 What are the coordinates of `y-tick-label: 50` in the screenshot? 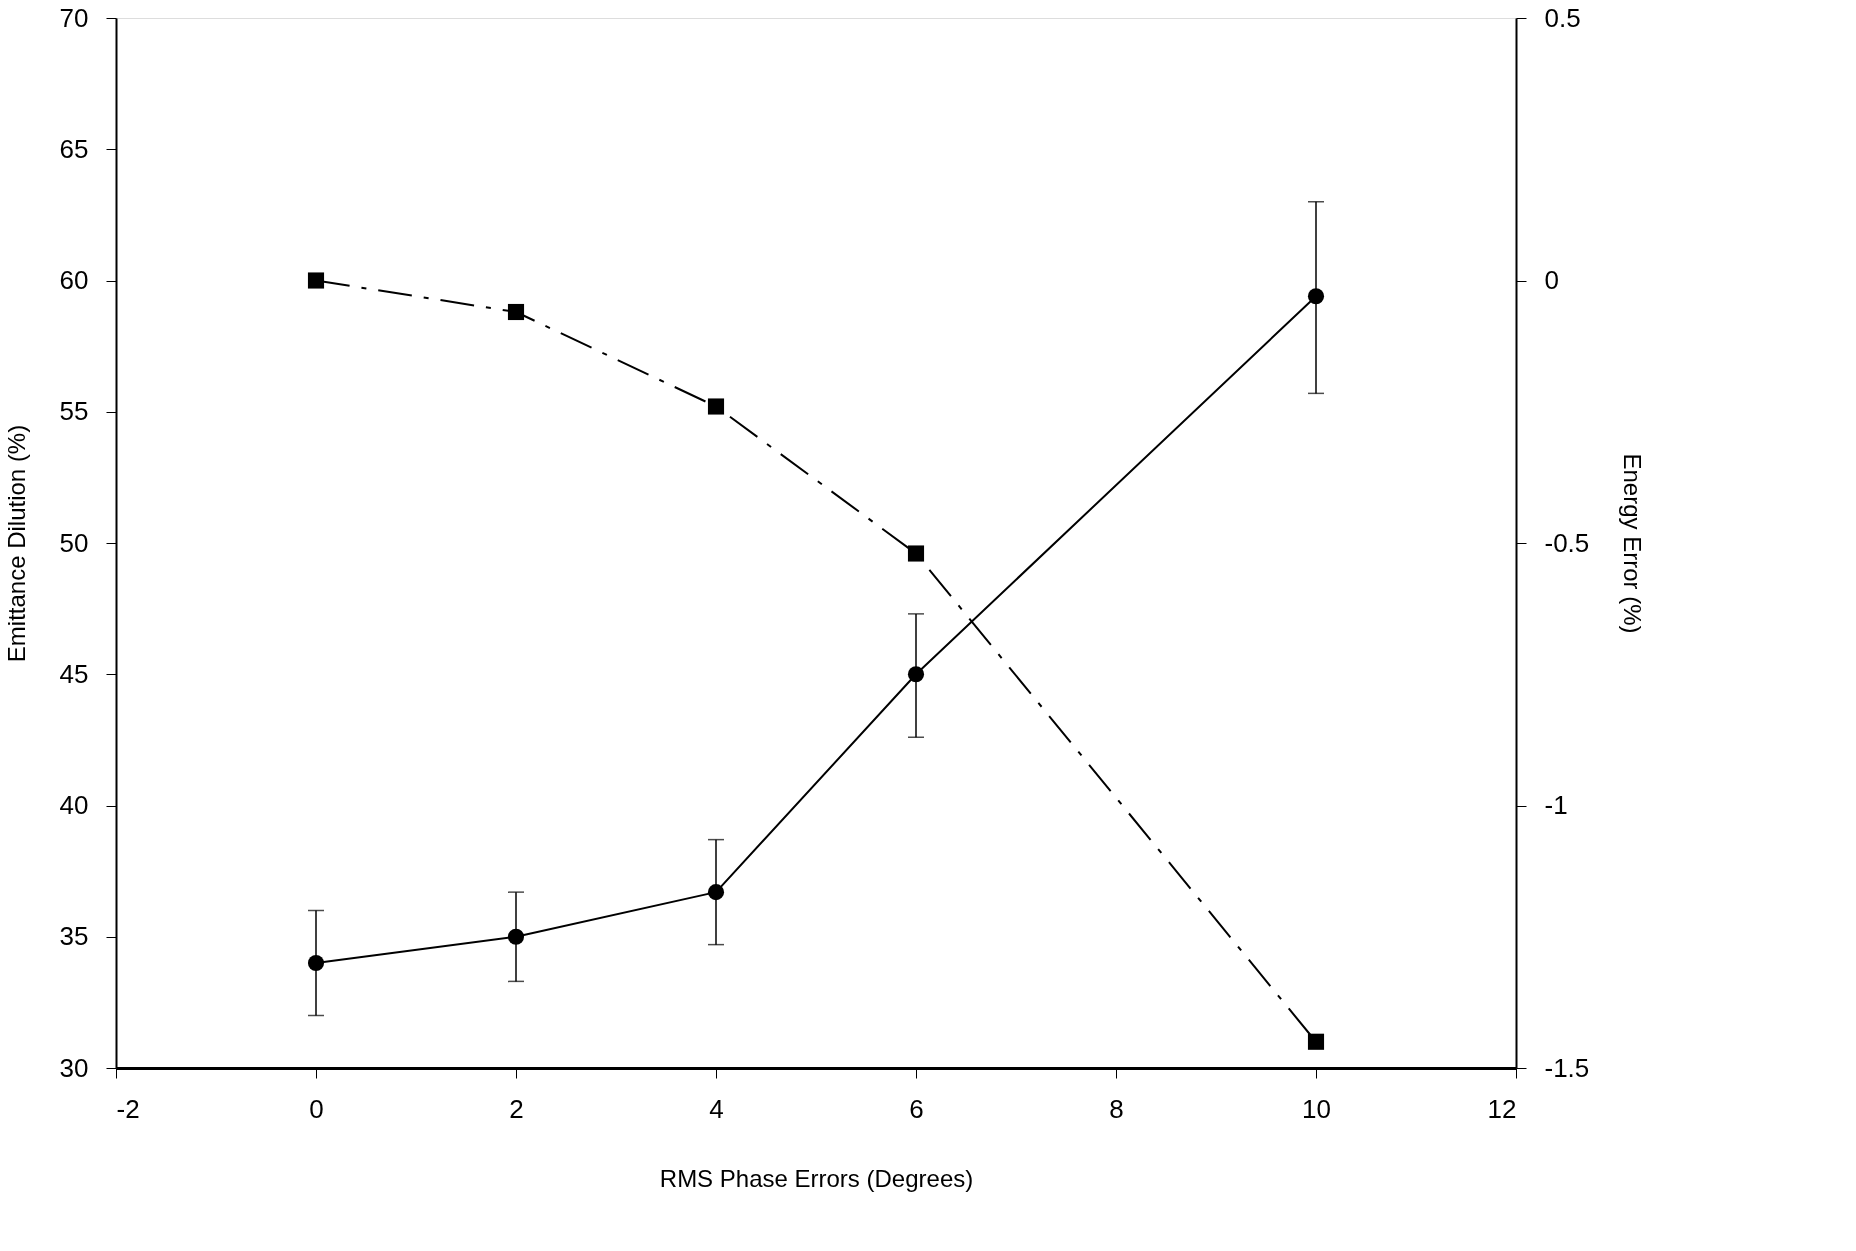 It's located at (74, 542).